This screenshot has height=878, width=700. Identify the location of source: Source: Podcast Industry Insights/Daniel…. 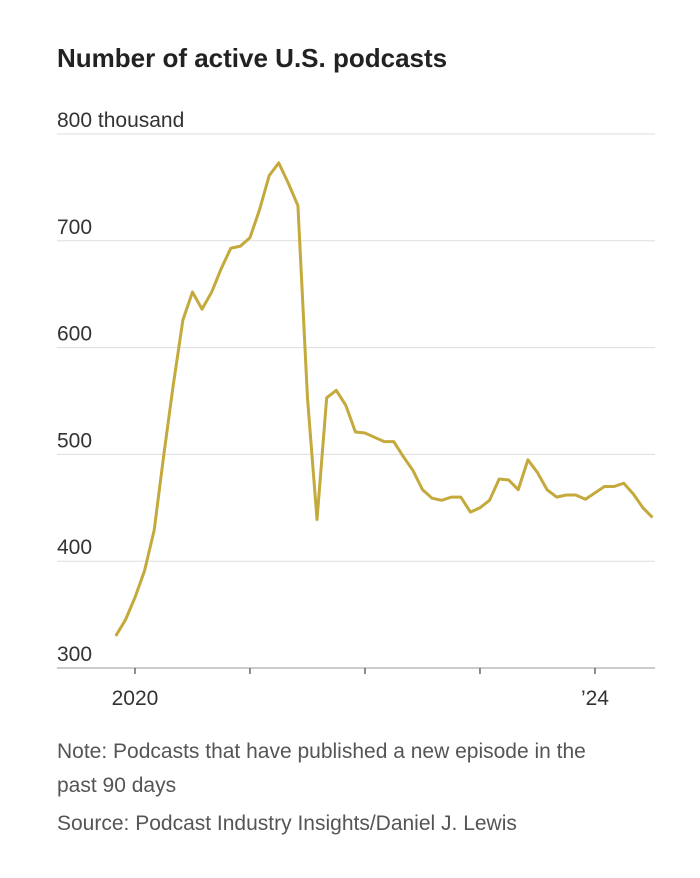
(287, 823).